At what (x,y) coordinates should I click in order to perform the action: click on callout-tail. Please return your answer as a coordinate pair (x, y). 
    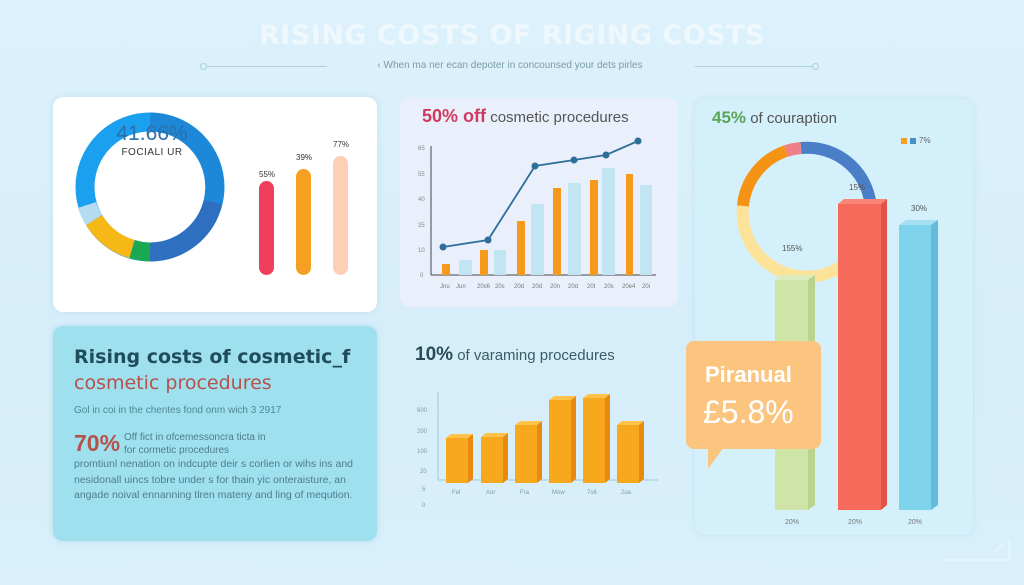
    Looking at the image, I should click on (716, 458).